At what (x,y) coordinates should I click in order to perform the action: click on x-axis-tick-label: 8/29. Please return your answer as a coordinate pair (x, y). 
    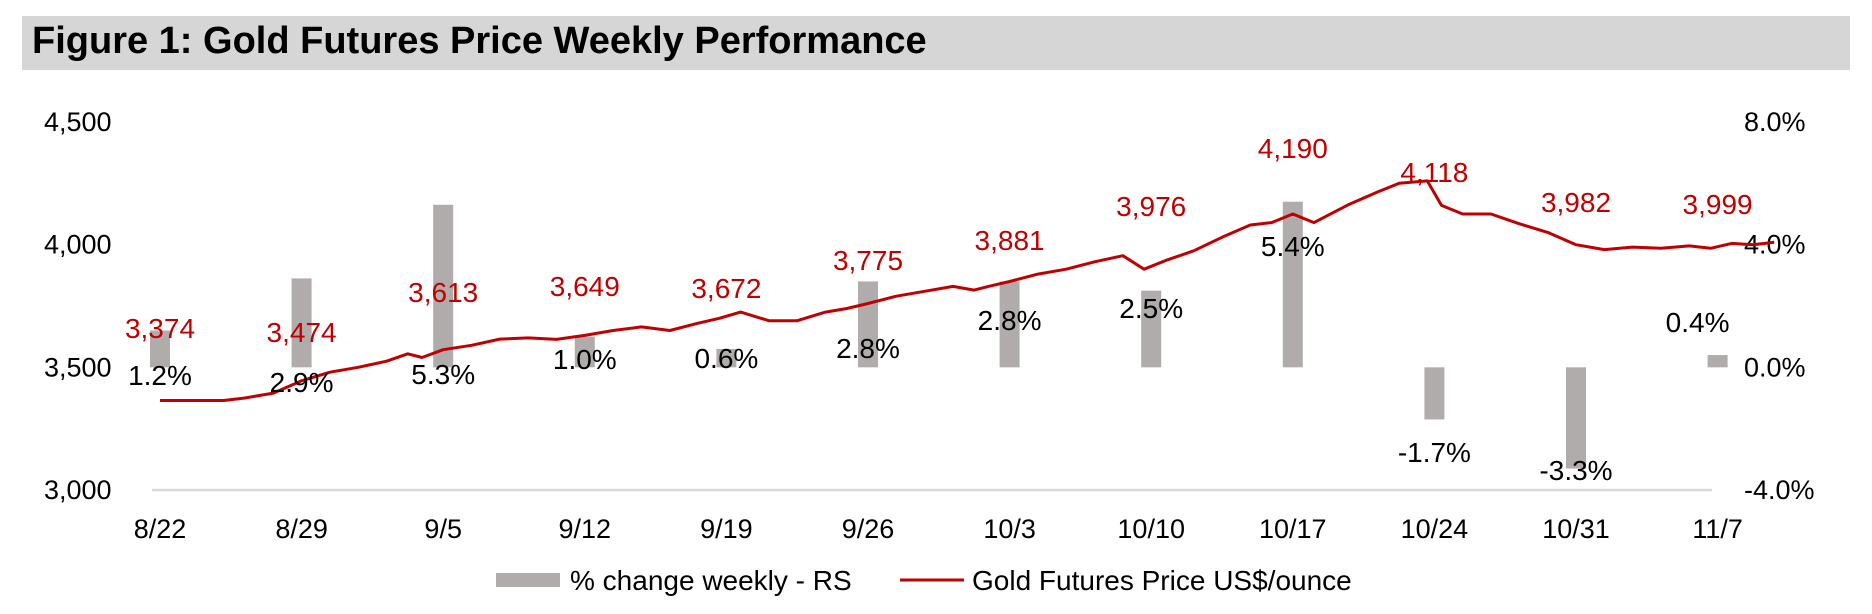
    Looking at the image, I should click on (301, 529).